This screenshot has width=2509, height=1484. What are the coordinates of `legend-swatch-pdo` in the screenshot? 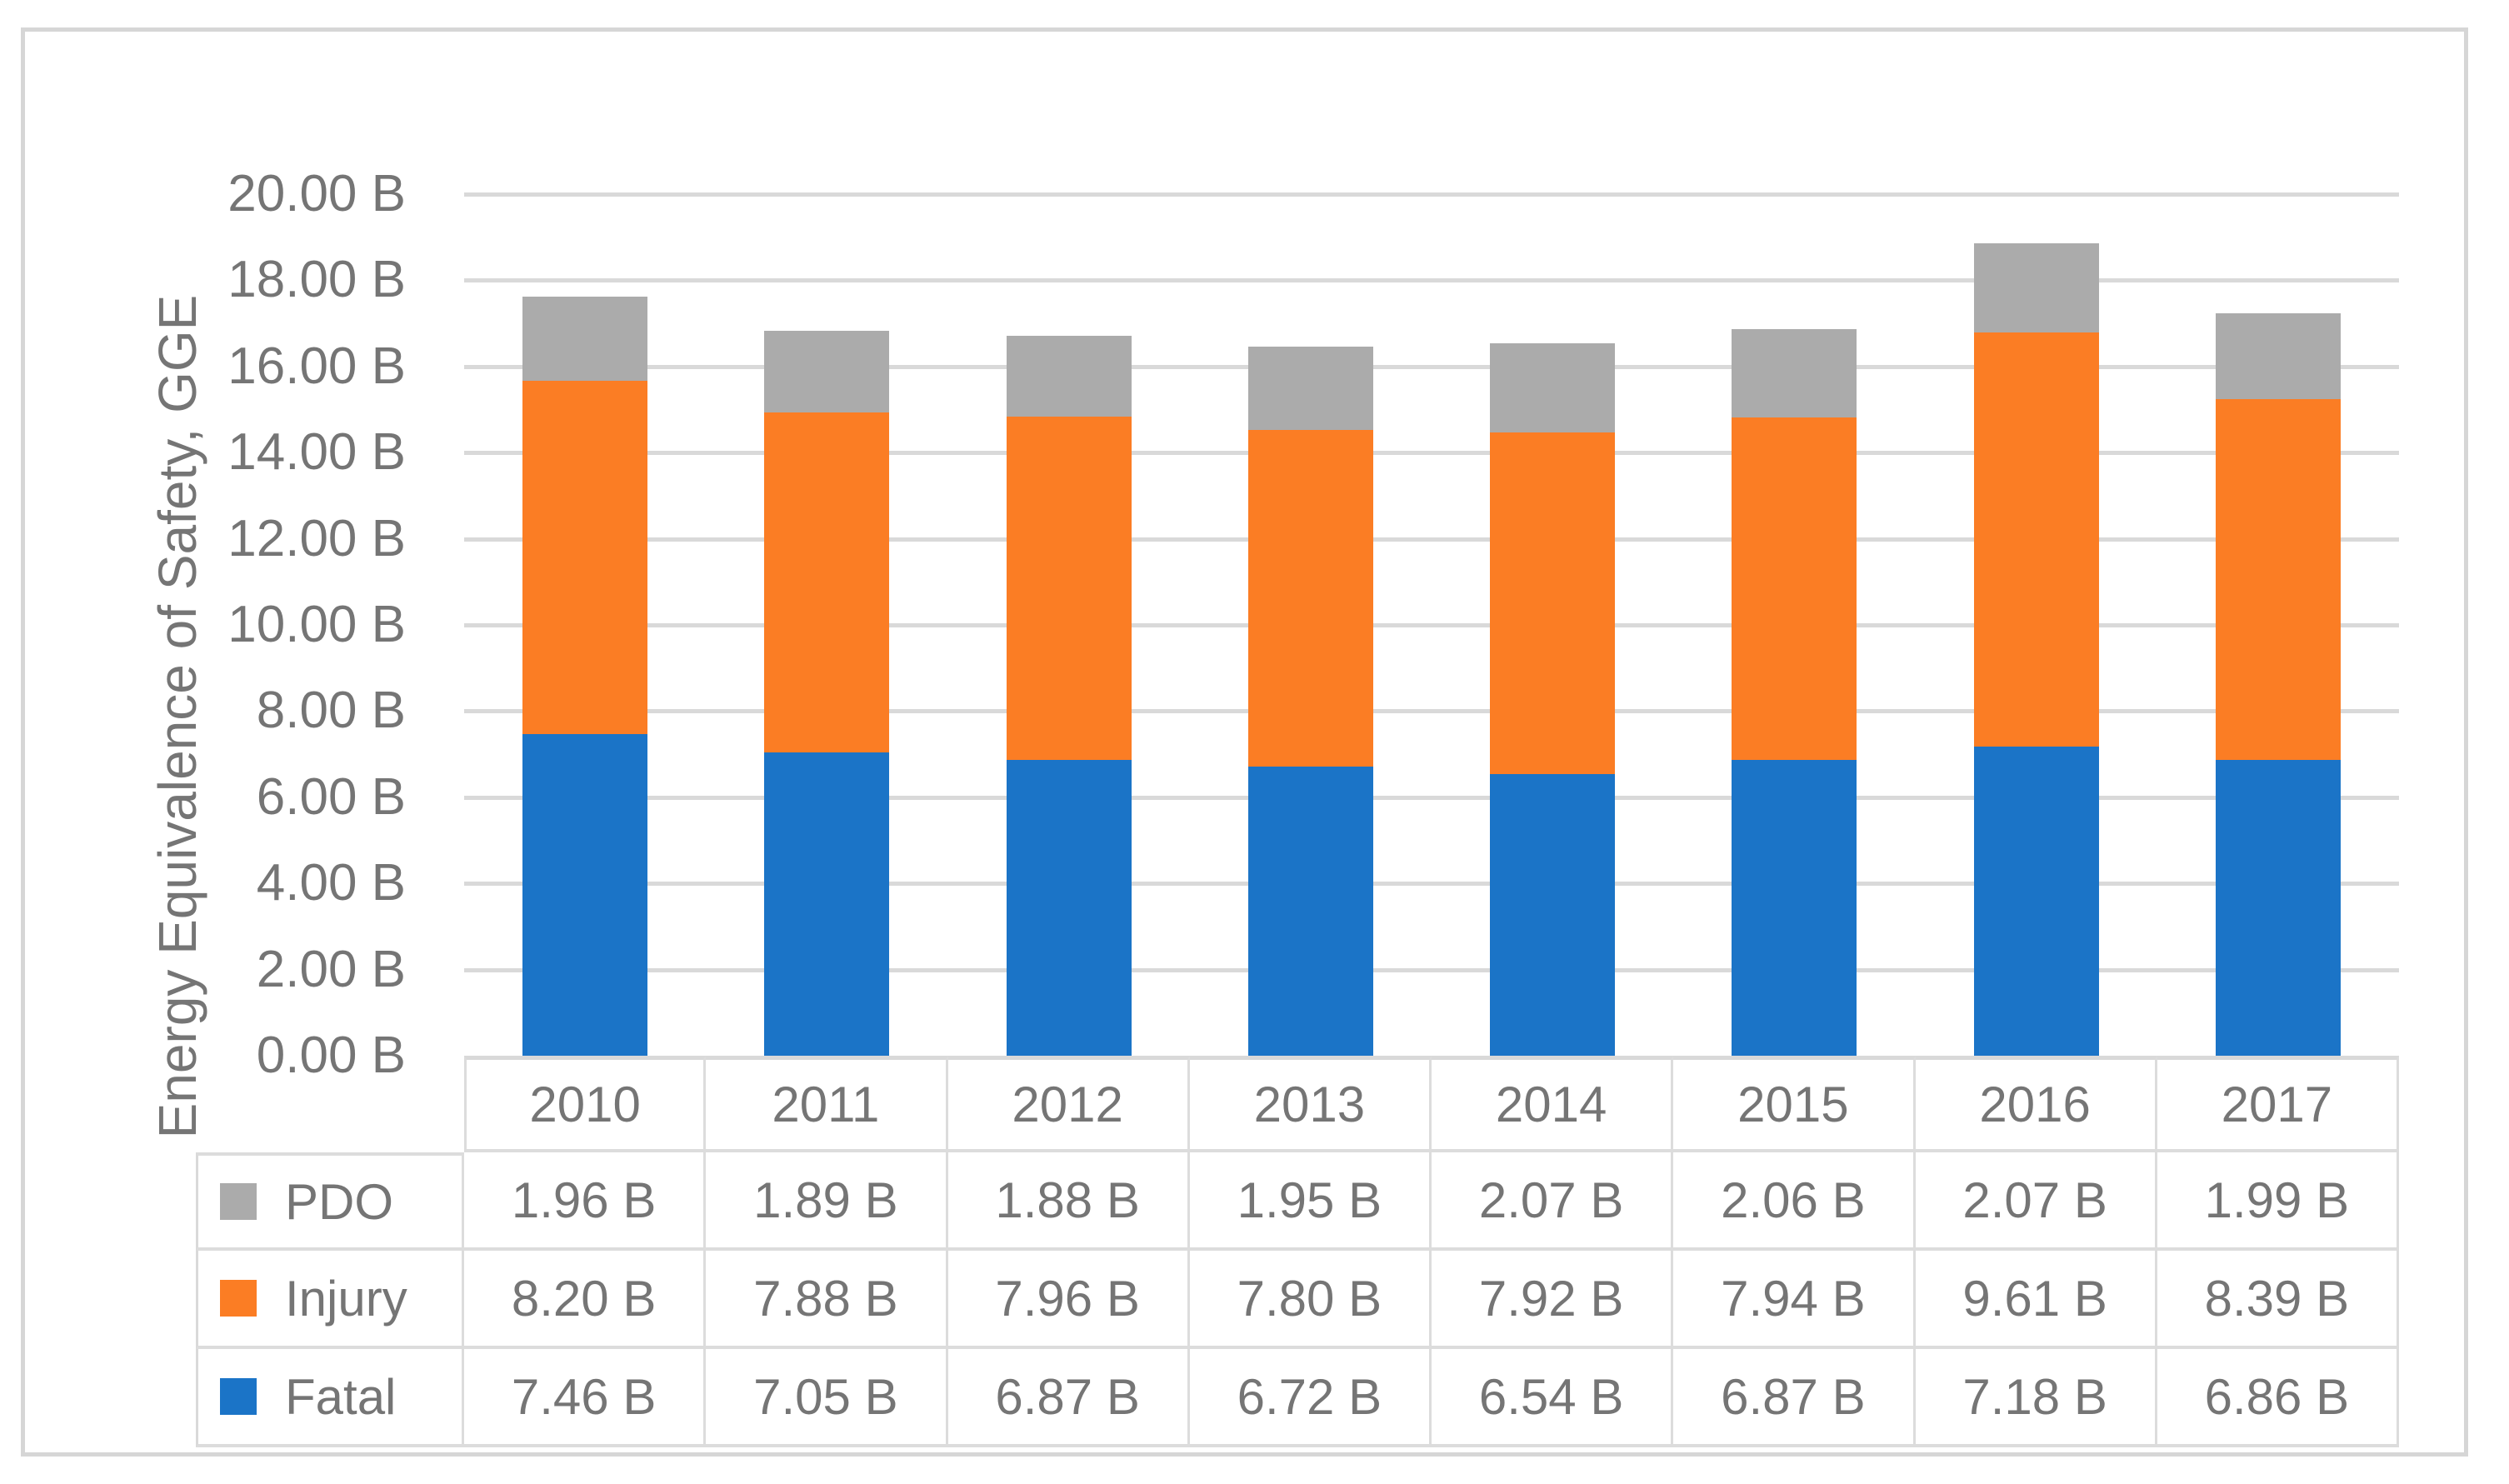 It's located at (238, 1201).